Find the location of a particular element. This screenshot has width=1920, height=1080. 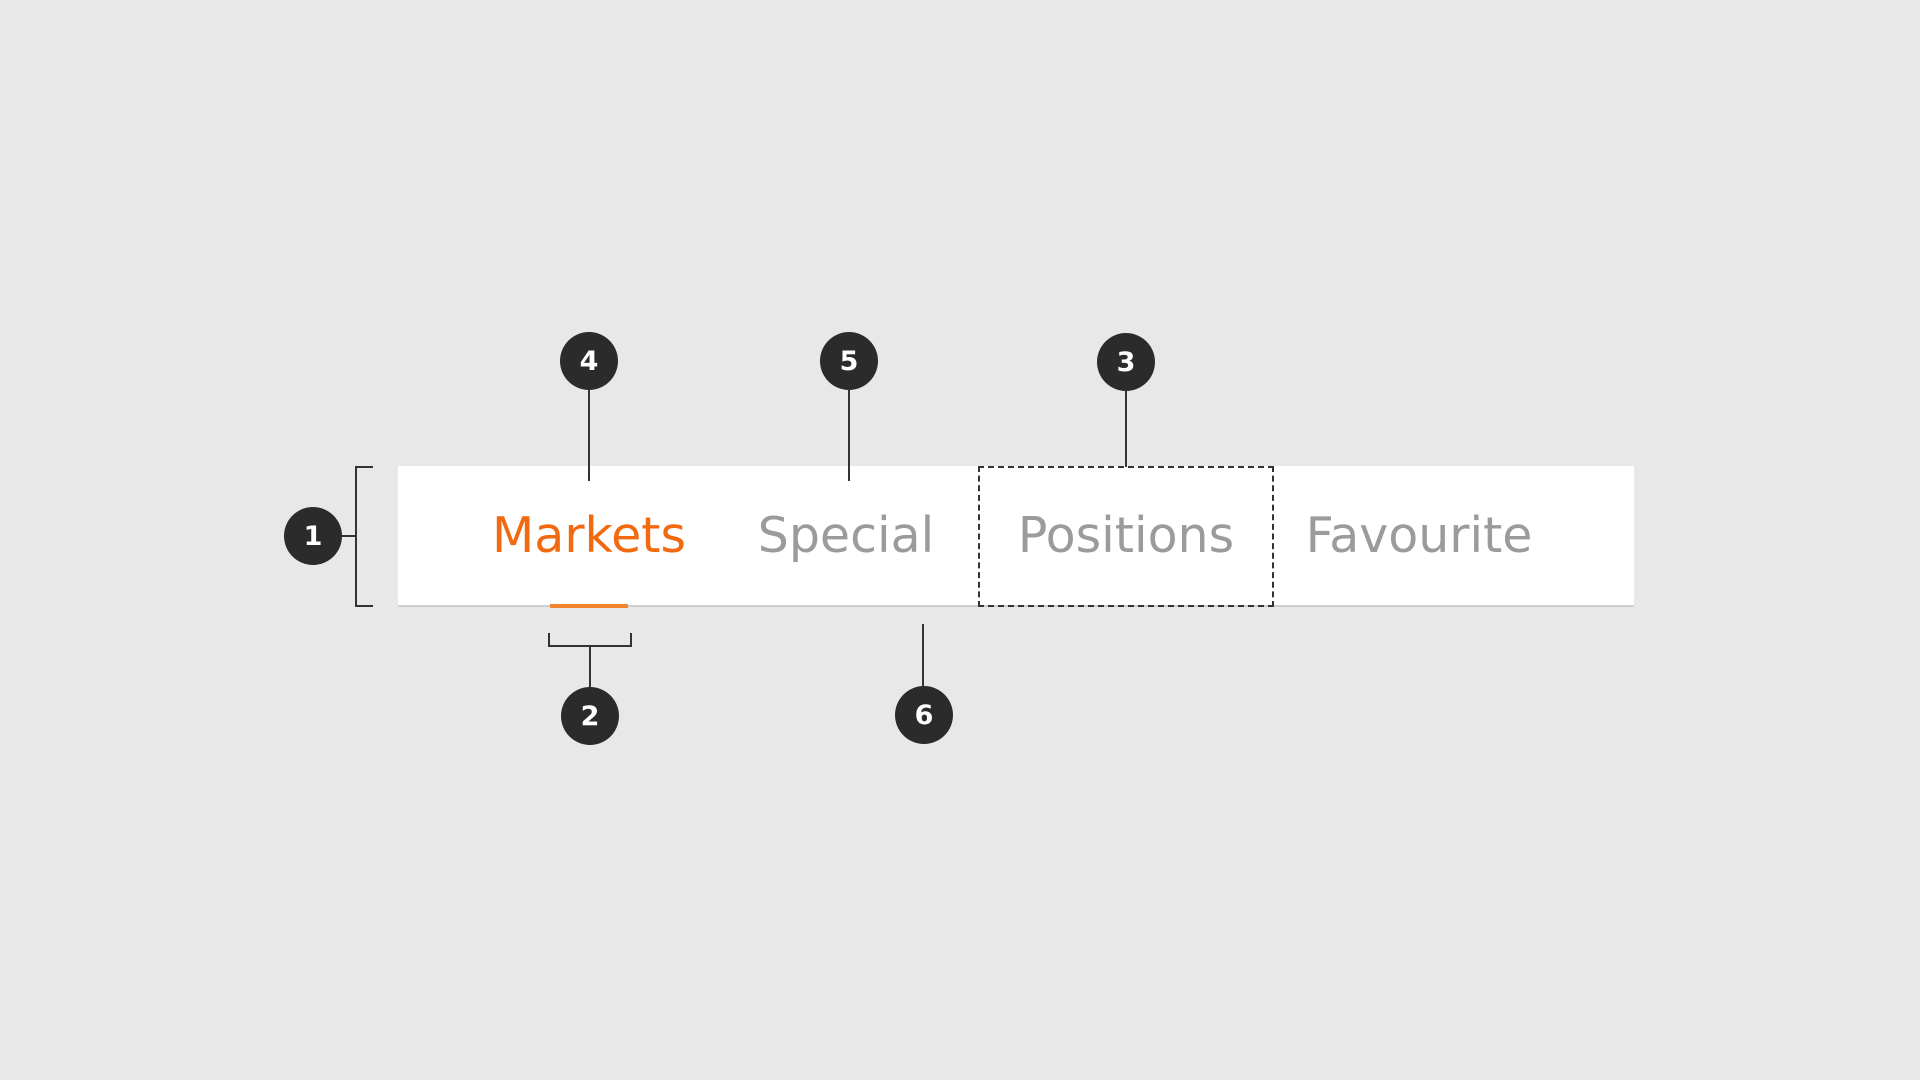

callout-3: 3 is located at coordinates (1126, 362).